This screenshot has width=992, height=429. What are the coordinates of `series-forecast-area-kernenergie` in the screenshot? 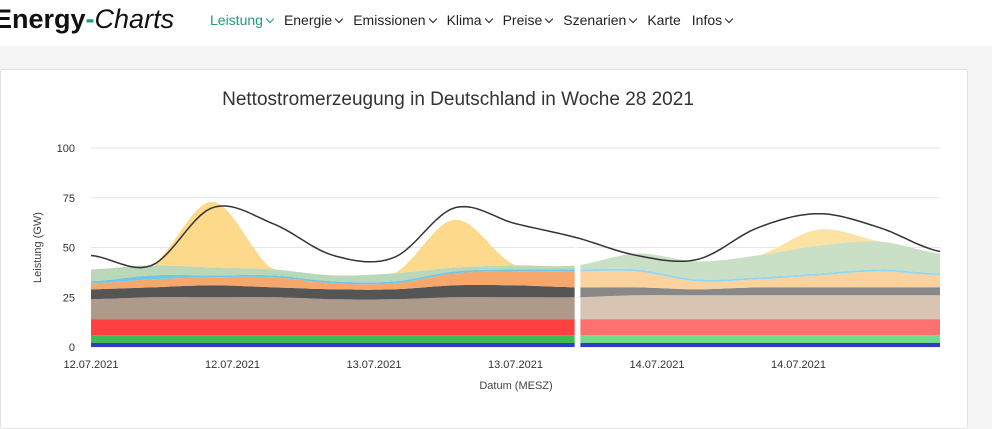 It's located at (760, 327).